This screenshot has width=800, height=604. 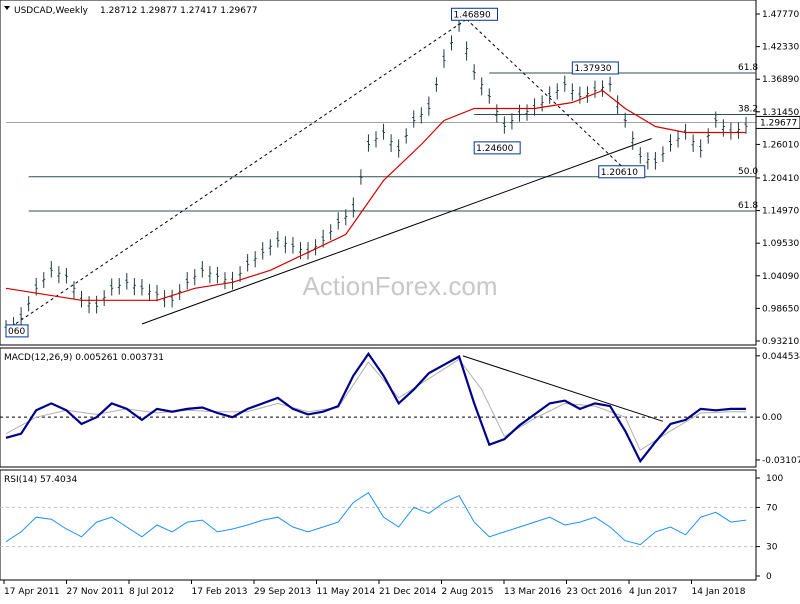 I want to click on price-axis-label: 1.42330, so click(x=780, y=48).